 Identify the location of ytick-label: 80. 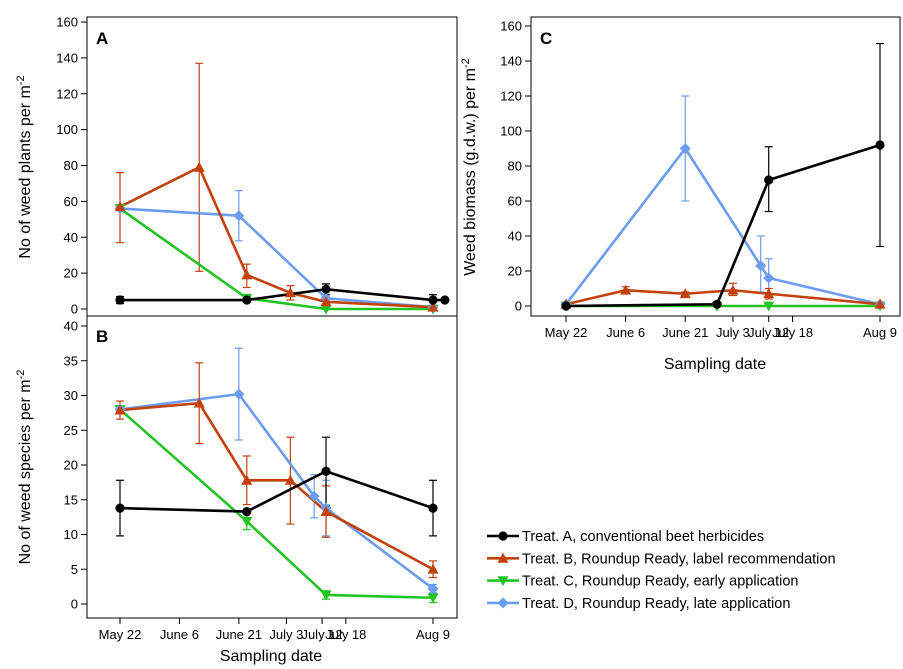
(71, 165).